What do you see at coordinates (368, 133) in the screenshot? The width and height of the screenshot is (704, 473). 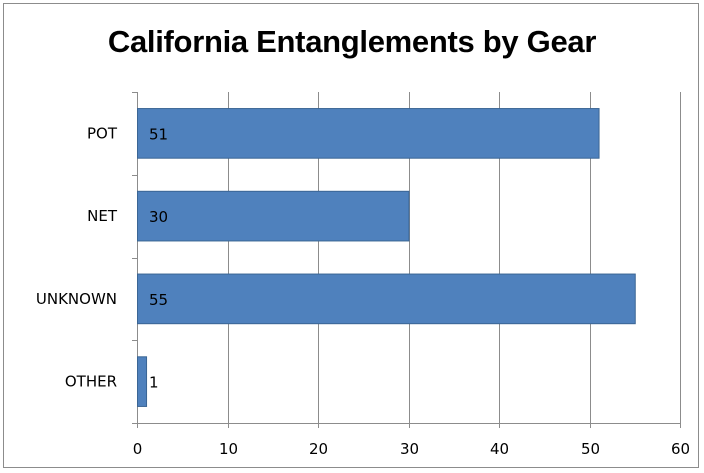 I see `bar-pot` at bounding box center [368, 133].